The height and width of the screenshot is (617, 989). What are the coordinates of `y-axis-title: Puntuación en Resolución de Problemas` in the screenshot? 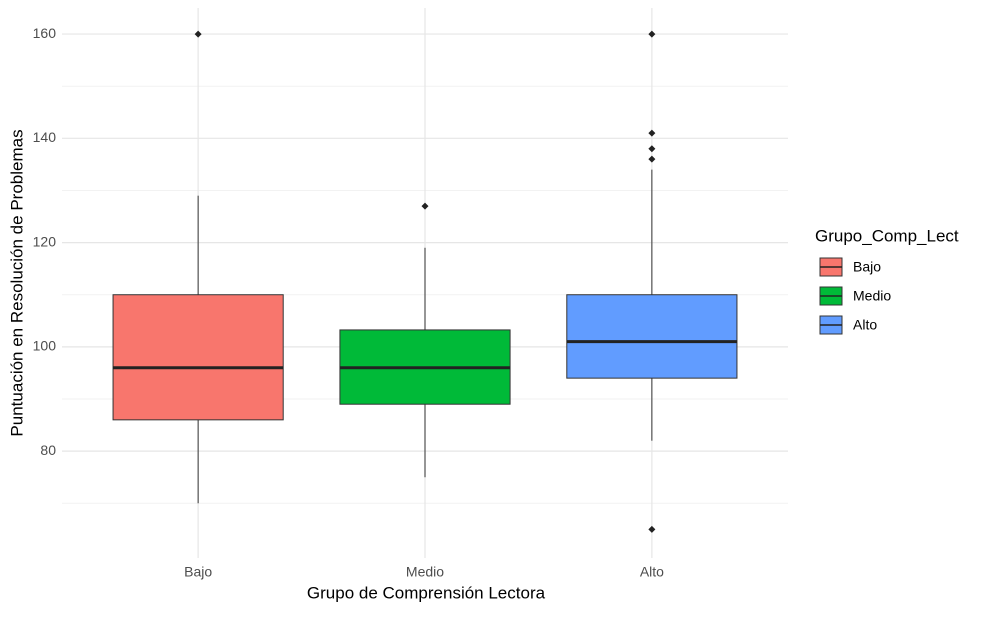 It's located at (16, 282).